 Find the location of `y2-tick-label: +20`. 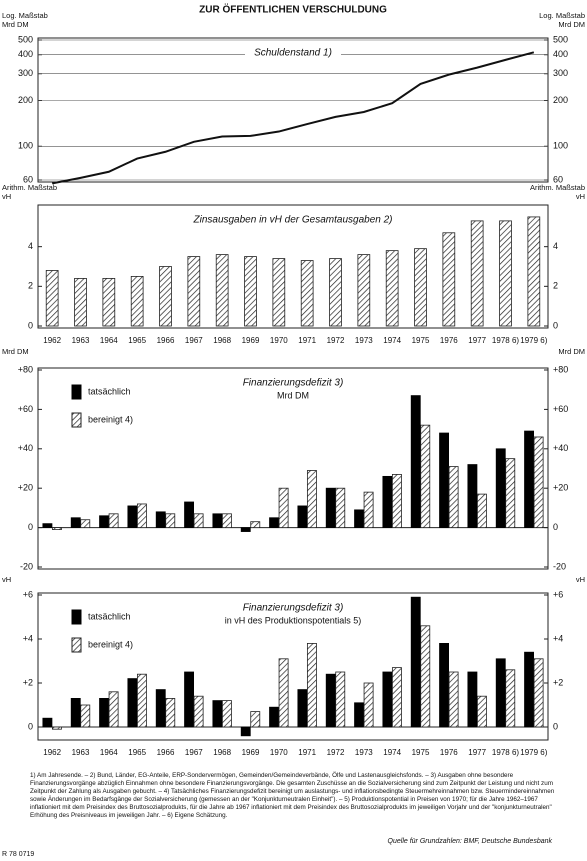

y2-tick-label: +20 is located at coordinates (560, 488).